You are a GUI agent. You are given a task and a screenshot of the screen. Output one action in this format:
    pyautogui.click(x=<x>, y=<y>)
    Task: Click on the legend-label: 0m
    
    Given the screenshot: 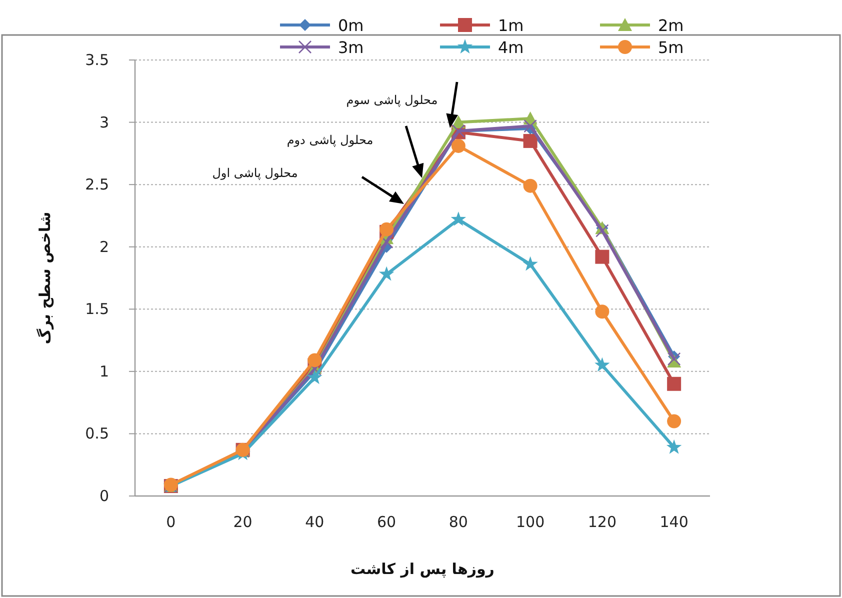 What is the action you would take?
    pyautogui.click(x=351, y=25)
    